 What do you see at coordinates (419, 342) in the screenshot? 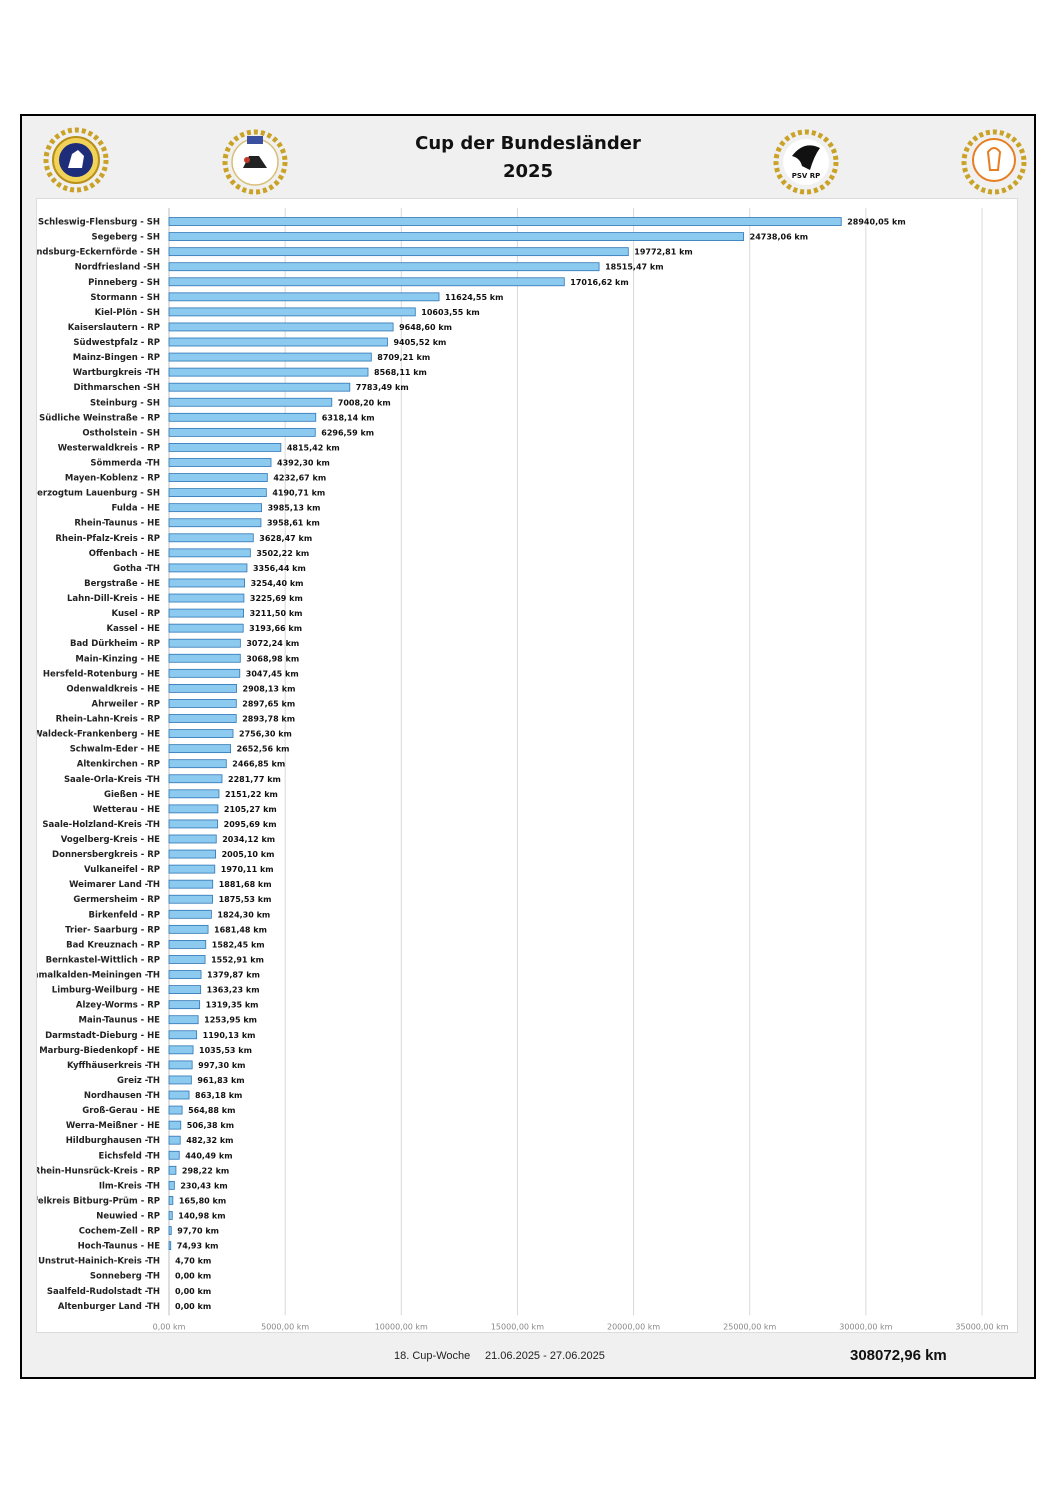
I see `data-label: 9405,52 km` at bounding box center [419, 342].